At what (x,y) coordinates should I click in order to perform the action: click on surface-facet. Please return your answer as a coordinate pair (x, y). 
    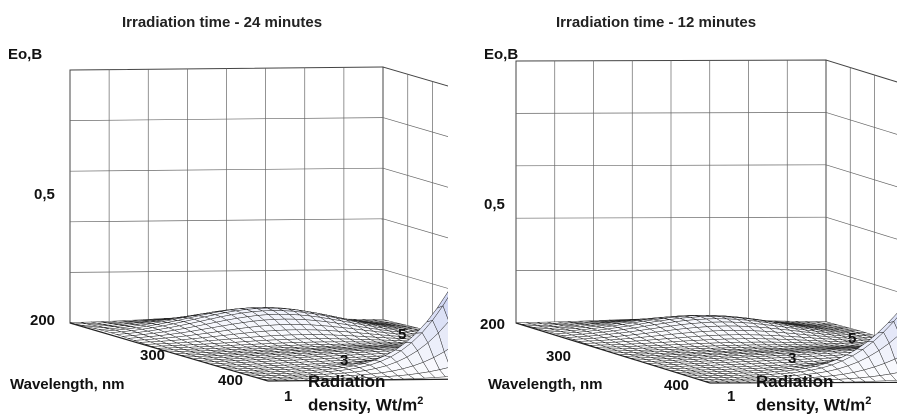
    Looking at the image, I should click on (895, 323).